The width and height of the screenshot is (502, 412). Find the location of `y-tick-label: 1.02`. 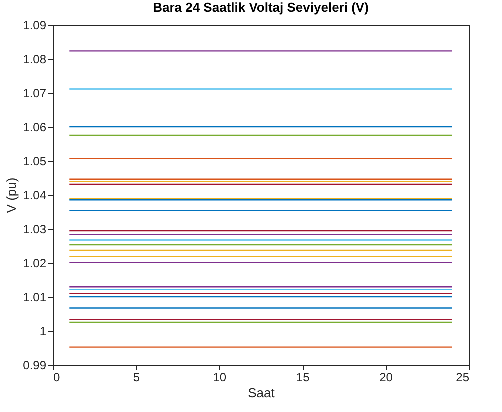

y-tick-label: 1.02 is located at coordinates (35, 263).